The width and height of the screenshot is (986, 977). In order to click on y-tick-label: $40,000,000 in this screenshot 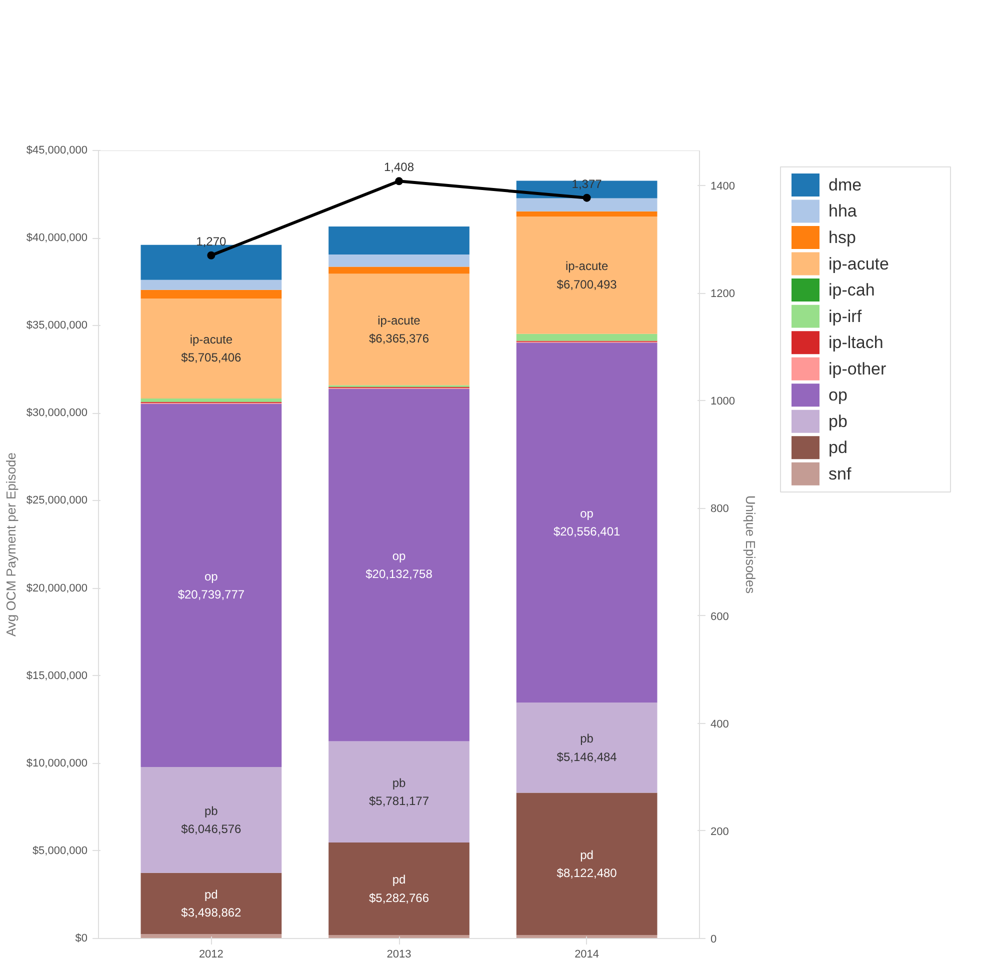, I will do `click(57, 238)`.